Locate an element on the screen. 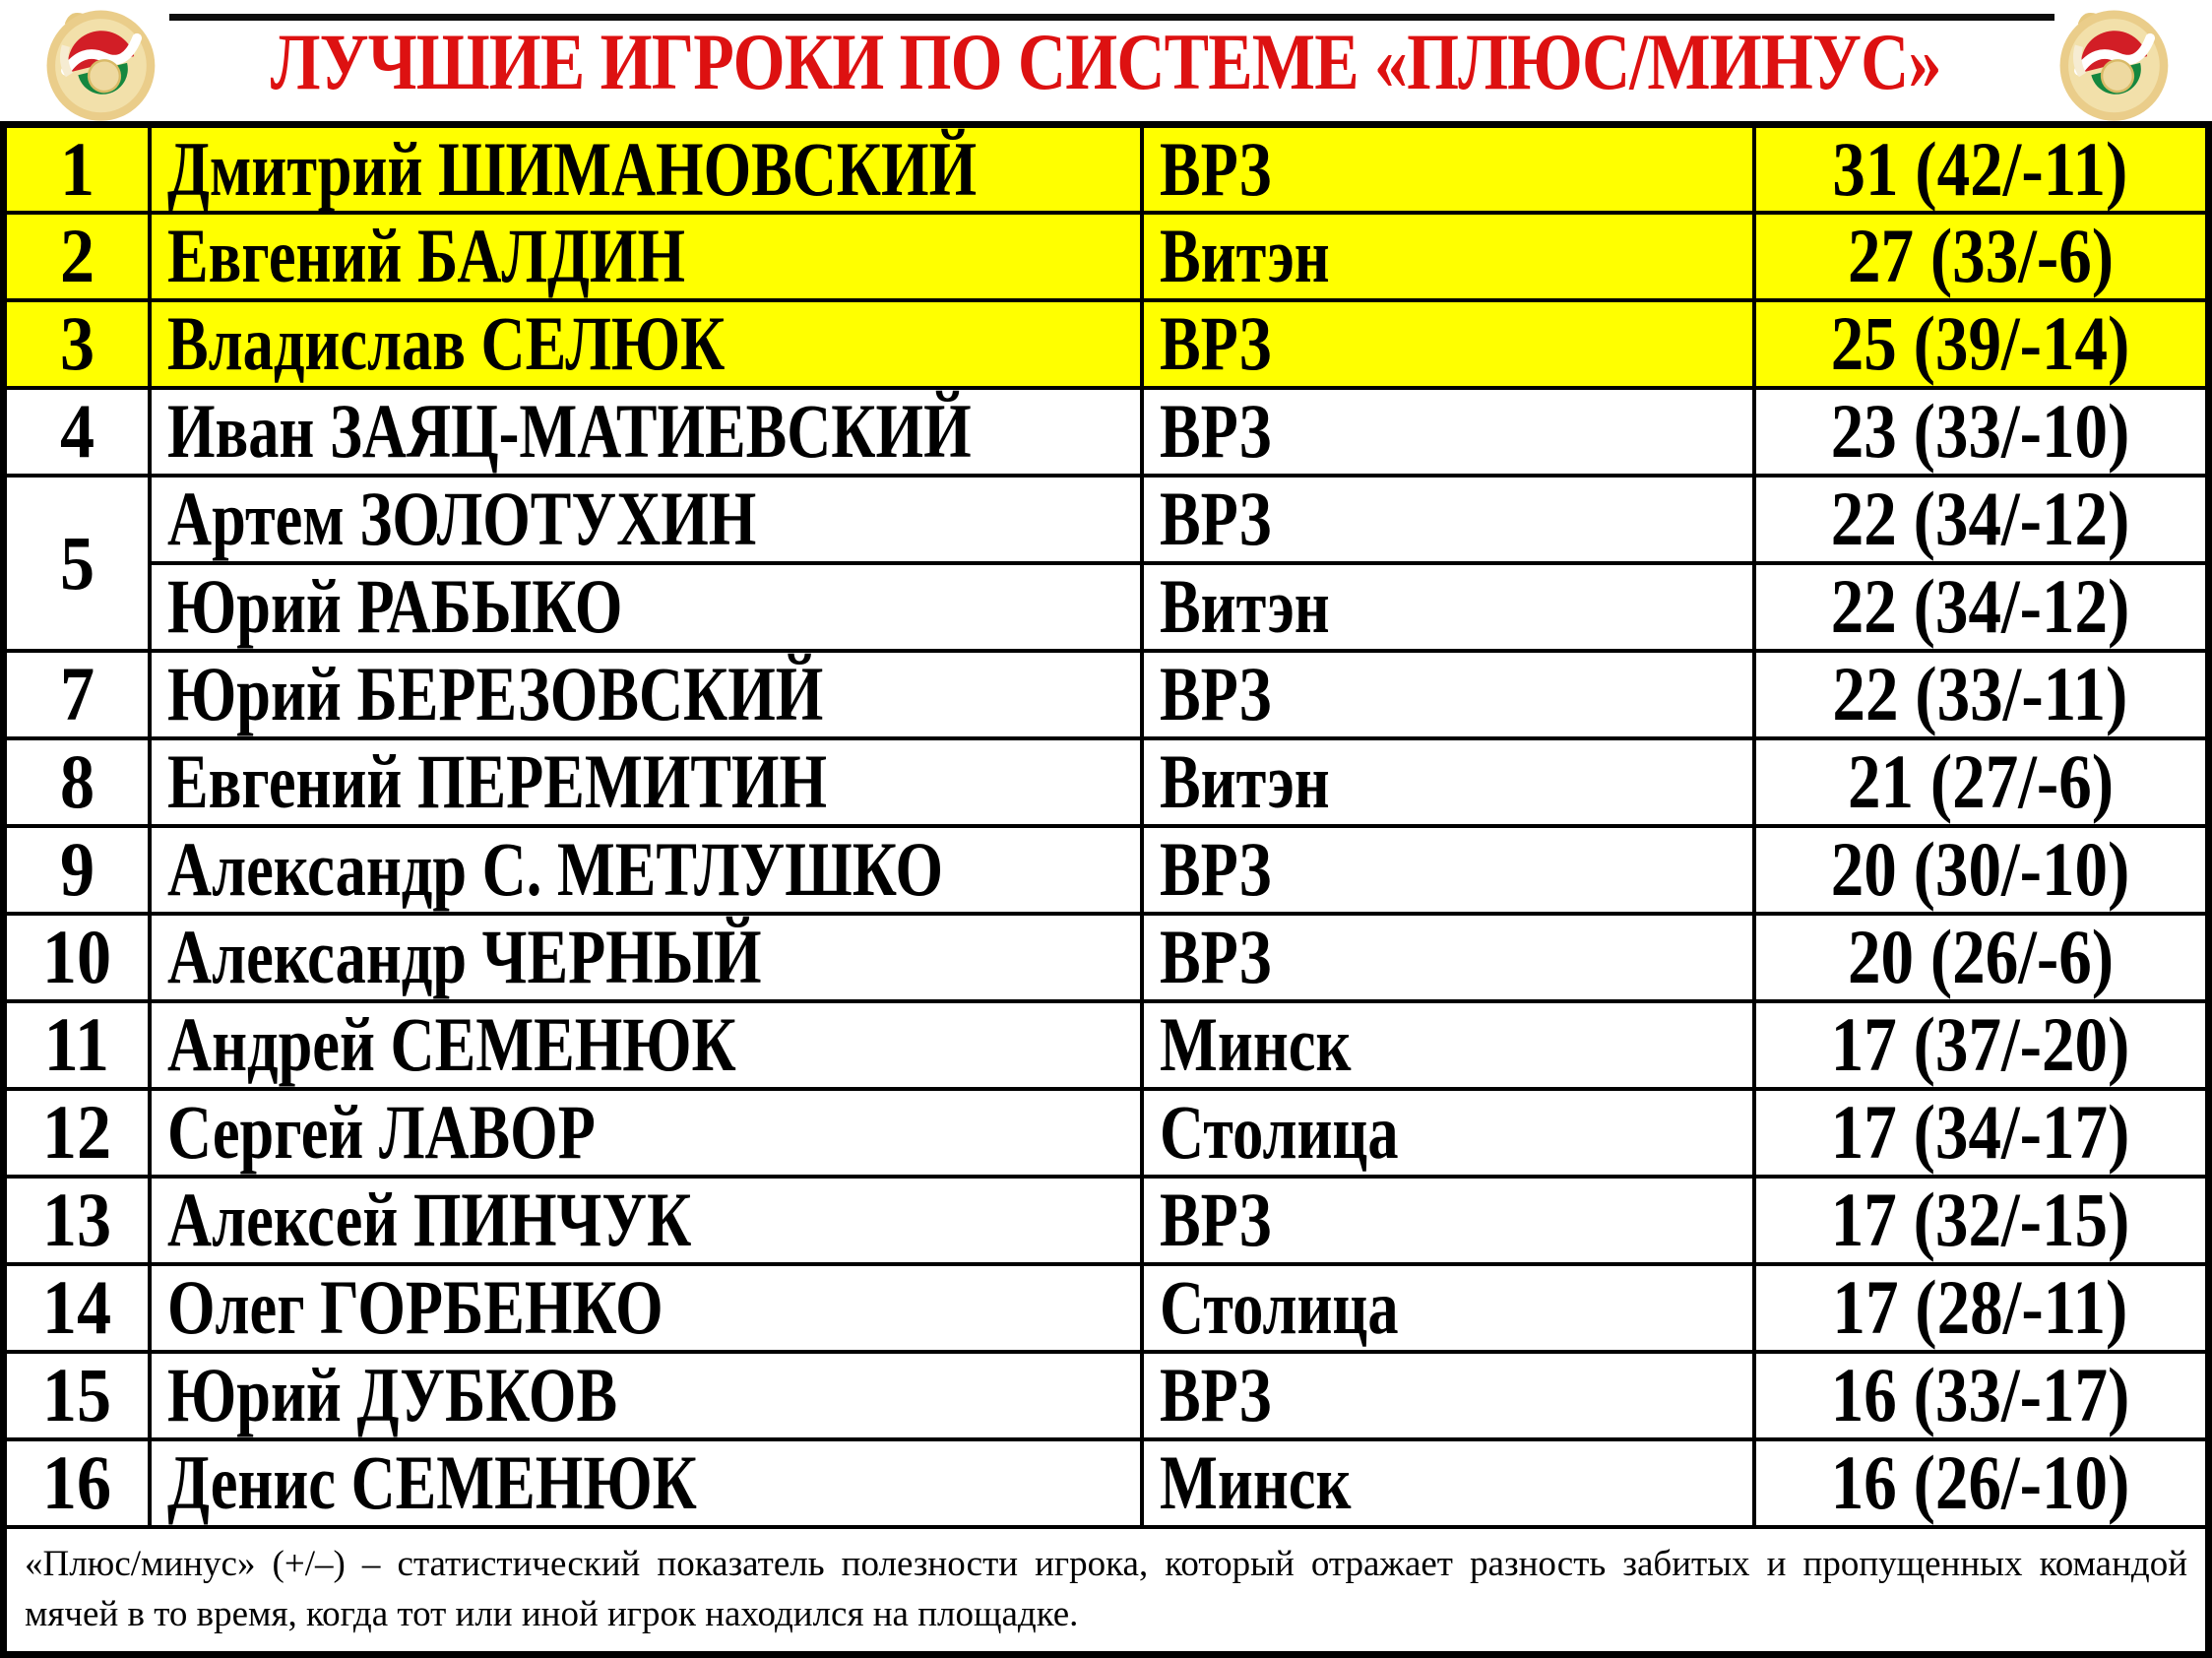 Image resolution: width=2212 pixels, height=1658 pixels. player-name-cell: Юрий ДУБКОВ is located at coordinates (646, 1395).